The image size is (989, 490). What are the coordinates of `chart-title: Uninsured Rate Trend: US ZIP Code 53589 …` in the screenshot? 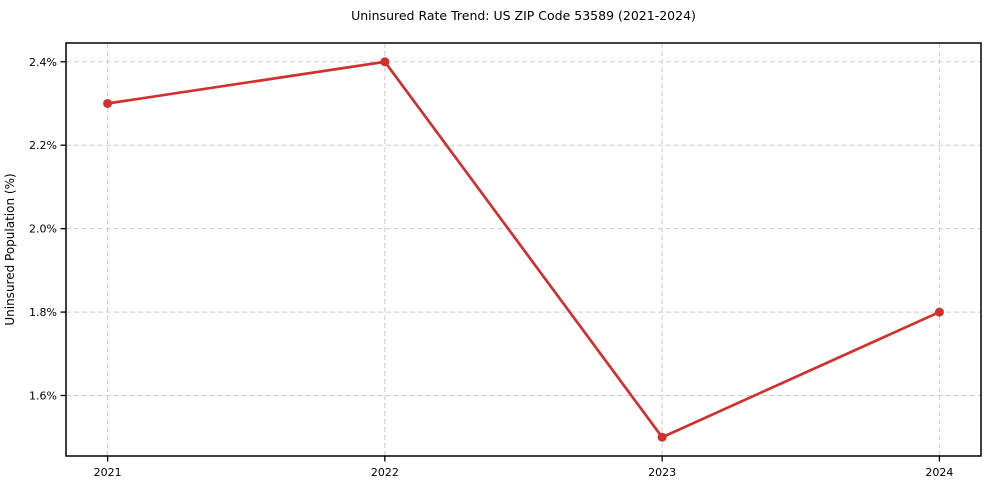 It's located at (523, 15).